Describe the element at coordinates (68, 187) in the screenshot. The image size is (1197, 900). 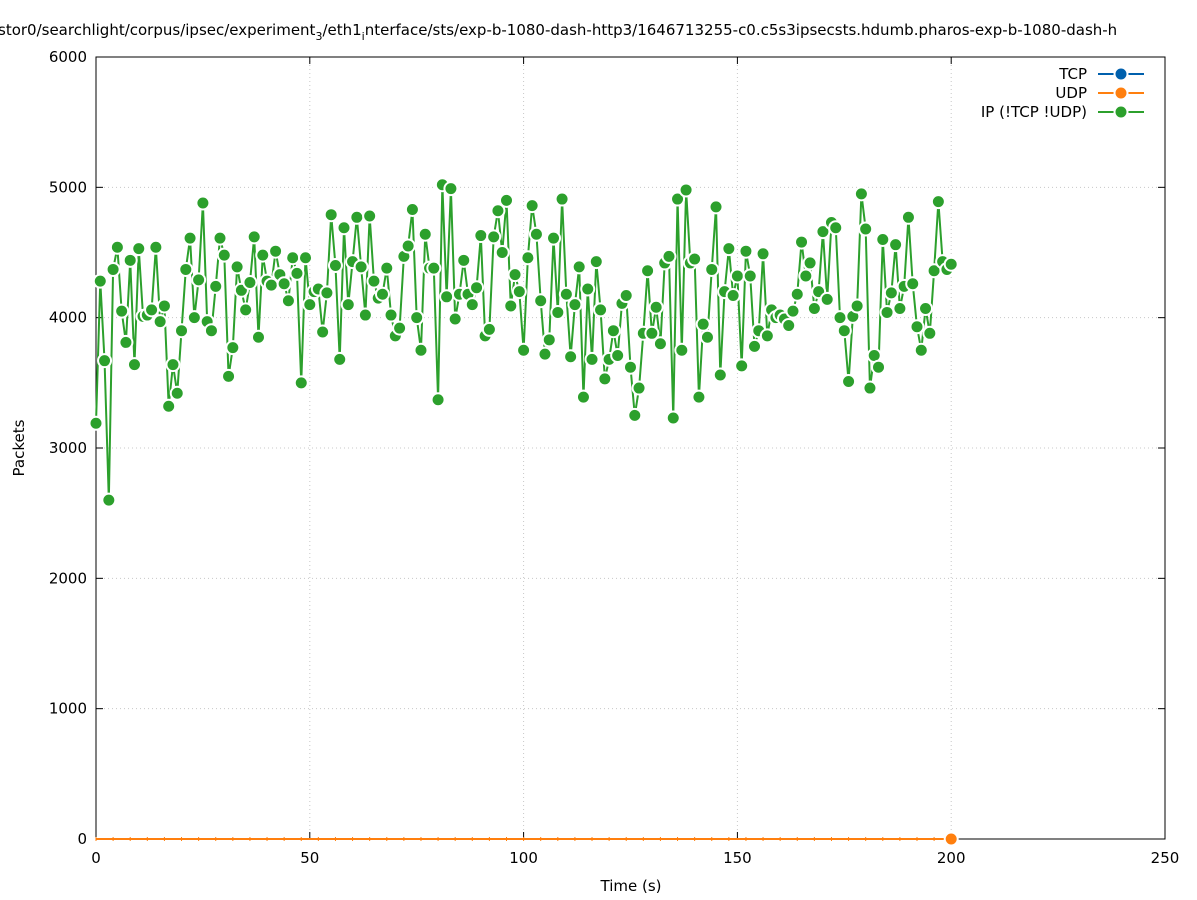
I see `y-tick-label: 5000` at that location.